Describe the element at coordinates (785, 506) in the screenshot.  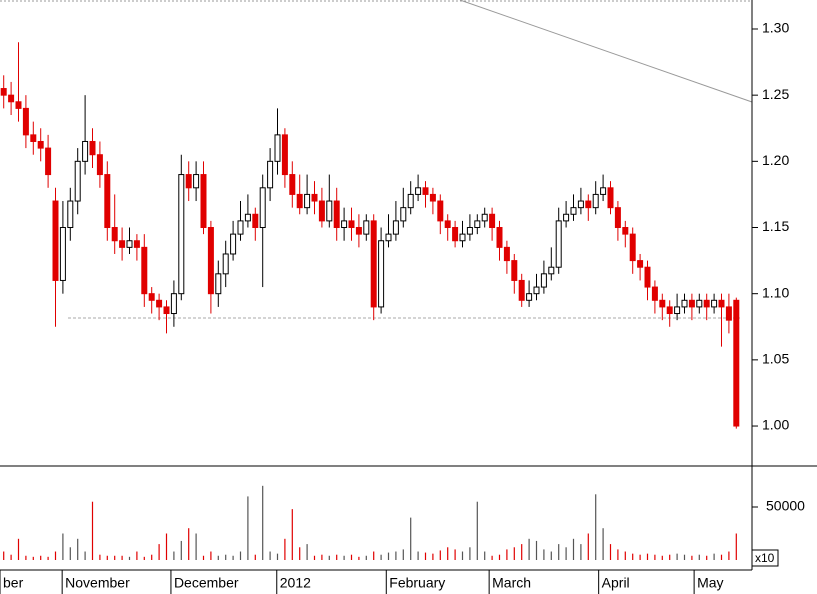
I see `volume-tick-label: 50000` at that location.